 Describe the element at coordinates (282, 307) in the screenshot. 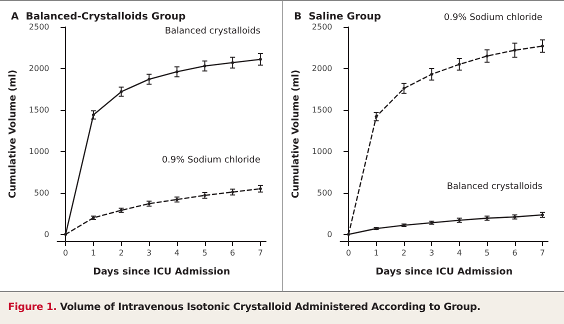

I see `caption: Figure 1. Volume of Intravenous Isotonic Crystalloid Administered According to Group.` at that location.